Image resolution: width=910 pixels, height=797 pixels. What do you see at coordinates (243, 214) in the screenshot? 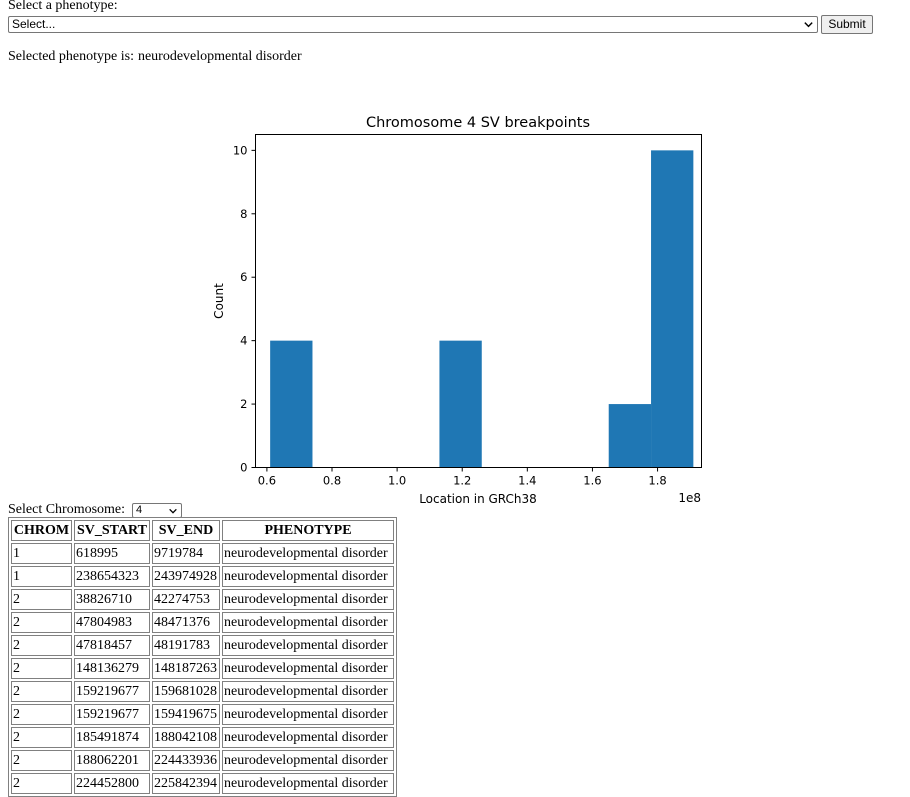
I see `y-tick-label: 8` at bounding box center [243, 214].